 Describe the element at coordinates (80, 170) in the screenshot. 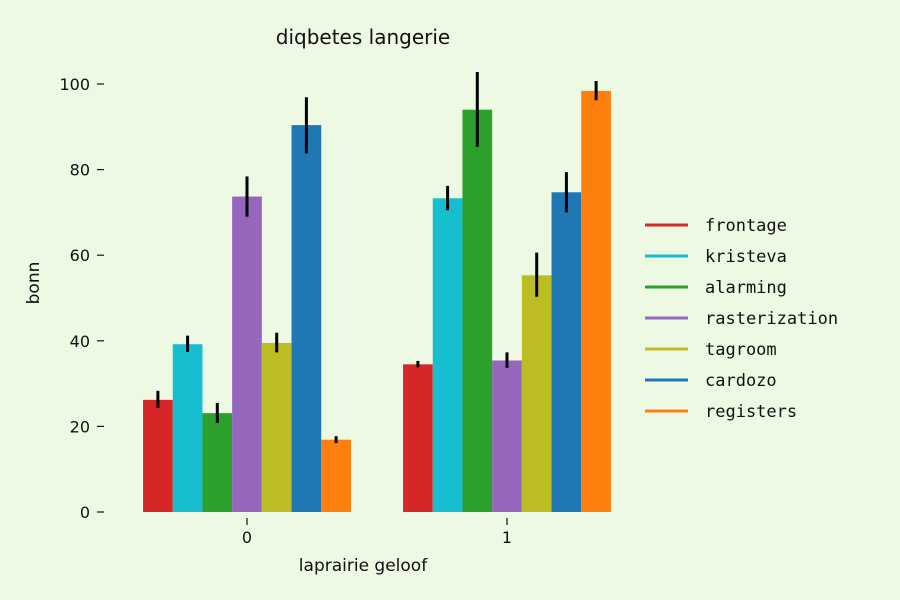

I see `y-tick-label: 80` at that location.